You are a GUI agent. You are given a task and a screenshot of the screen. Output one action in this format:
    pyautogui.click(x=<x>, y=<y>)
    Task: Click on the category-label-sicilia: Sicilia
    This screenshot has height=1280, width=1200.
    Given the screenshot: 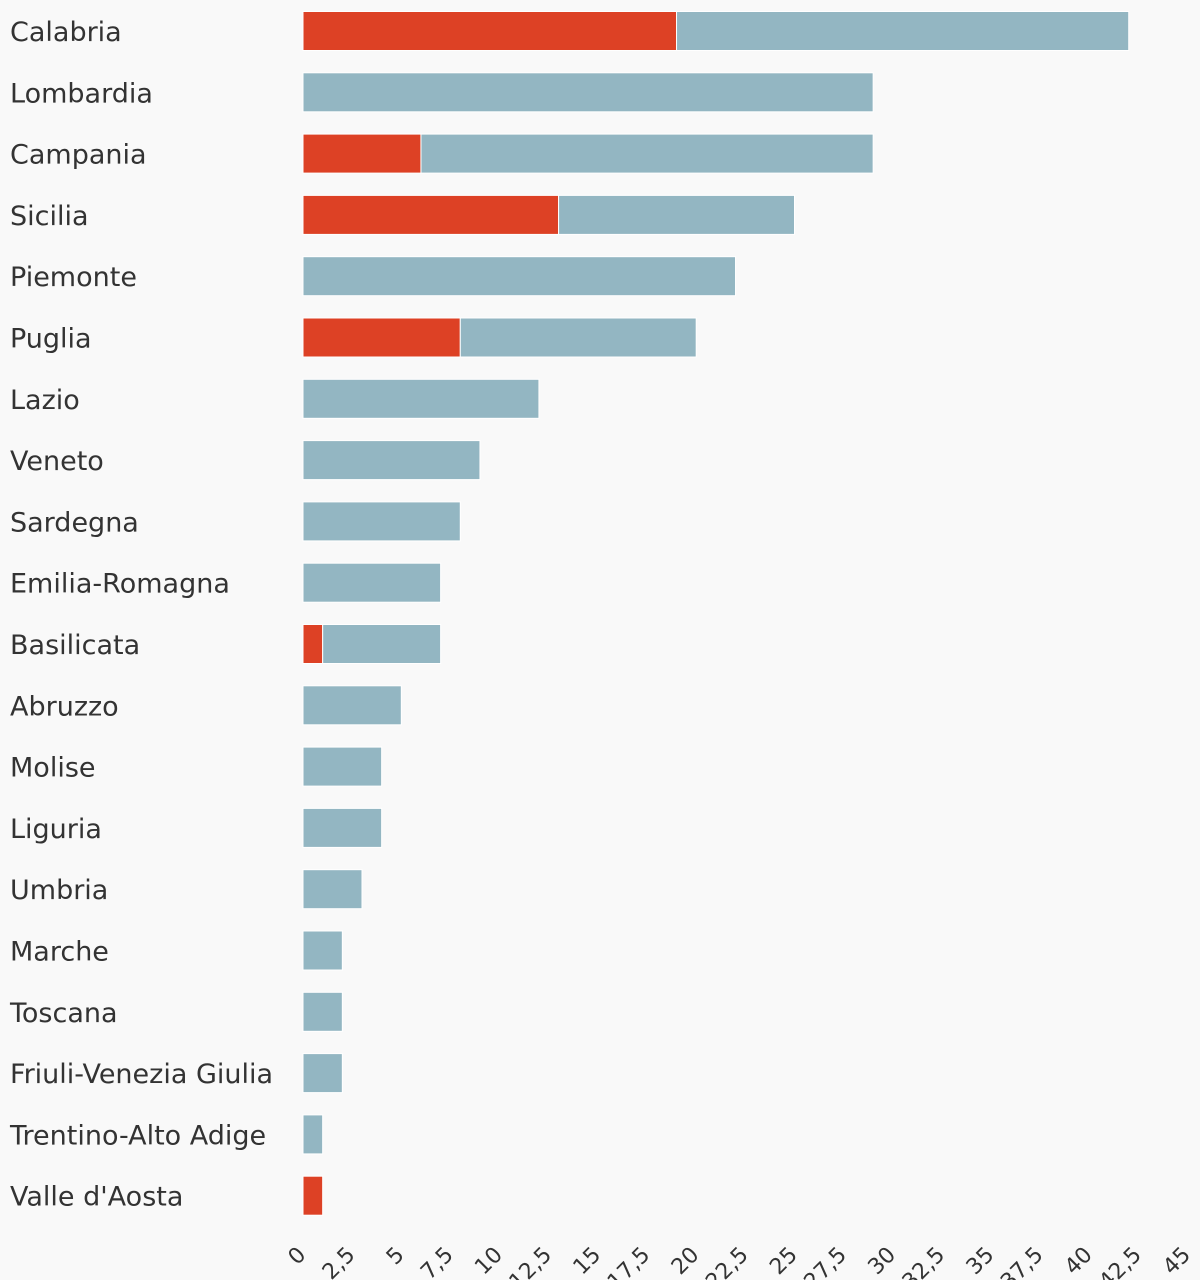 What is the action you would take?
    pyautogui.click(x=49, y=216)
    